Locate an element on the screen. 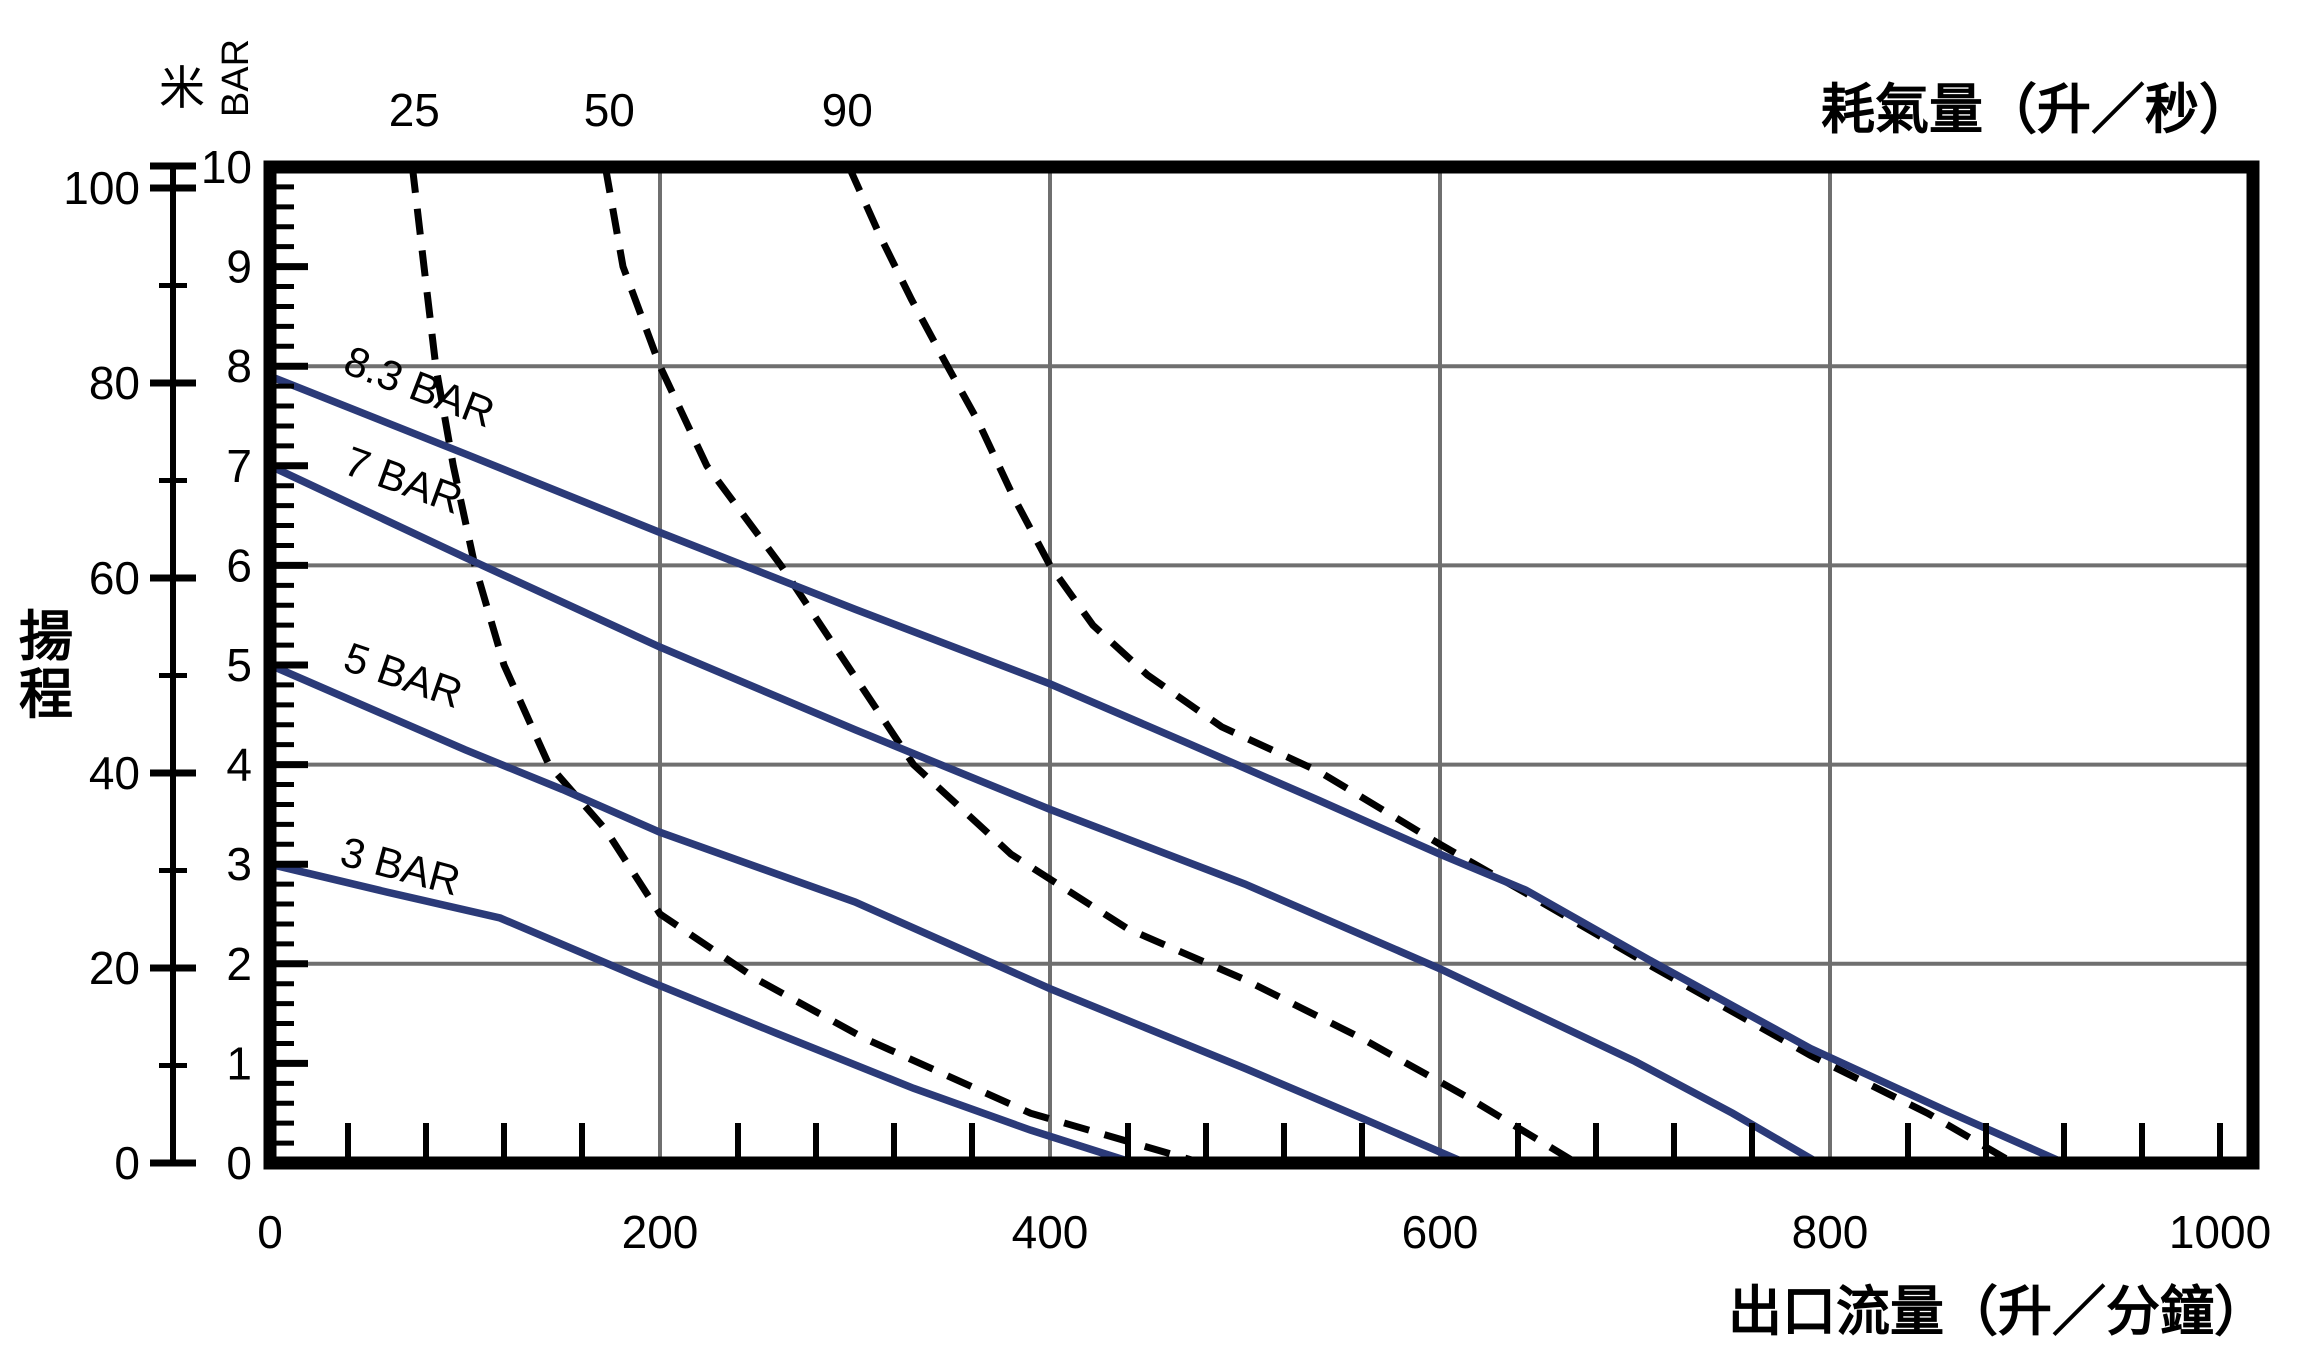 The image size is (2308, 1346). bar-tick-label-1: 1 is located at coordinates (239, 1063).